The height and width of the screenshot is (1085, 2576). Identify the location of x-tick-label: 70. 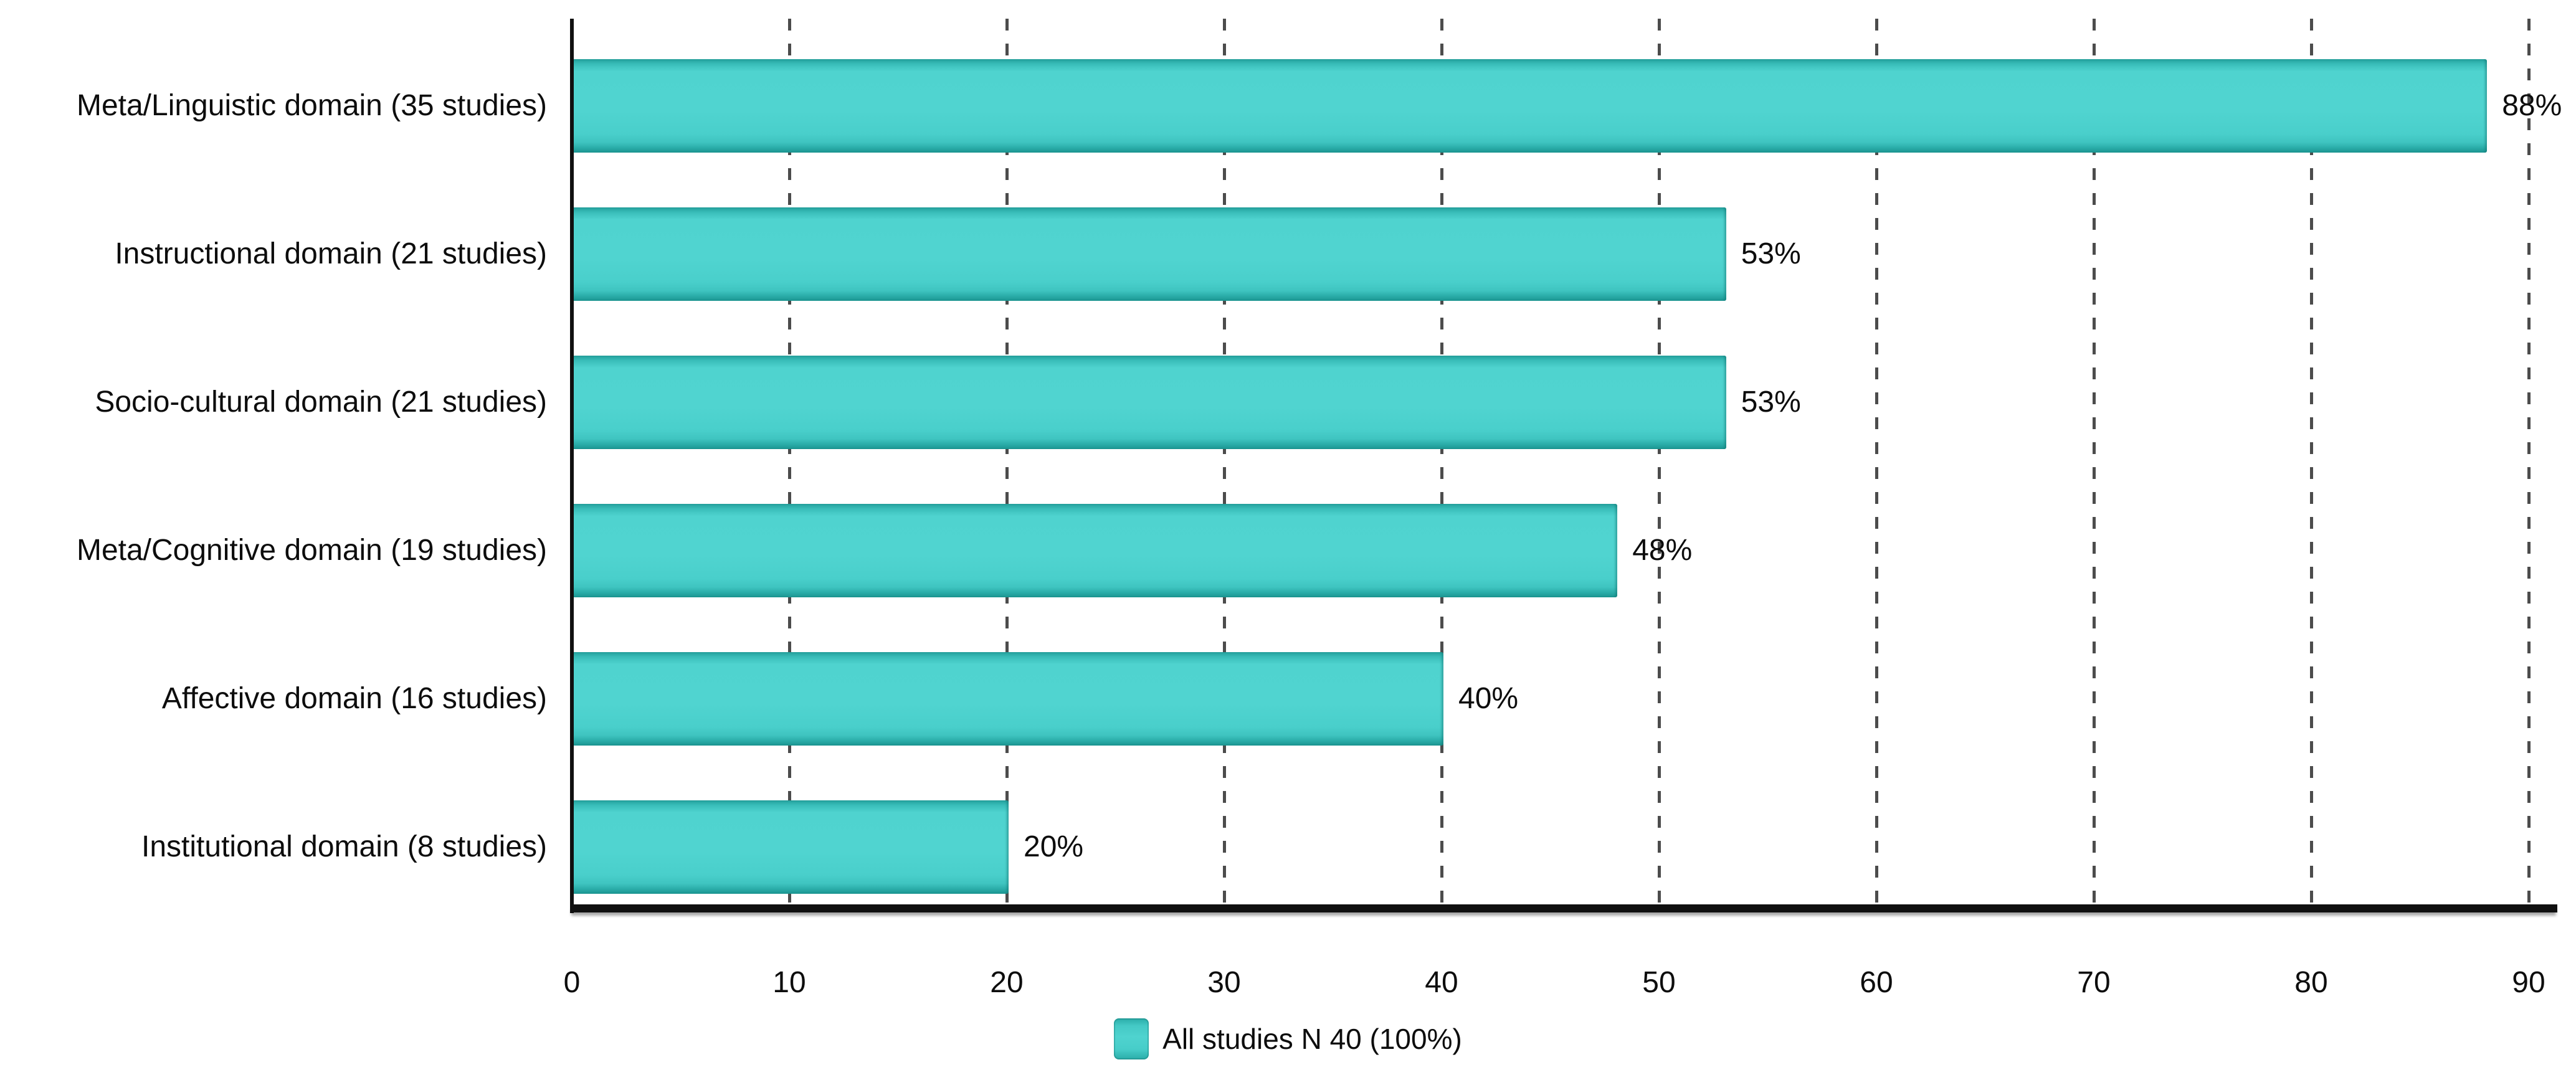
(2094, 982).